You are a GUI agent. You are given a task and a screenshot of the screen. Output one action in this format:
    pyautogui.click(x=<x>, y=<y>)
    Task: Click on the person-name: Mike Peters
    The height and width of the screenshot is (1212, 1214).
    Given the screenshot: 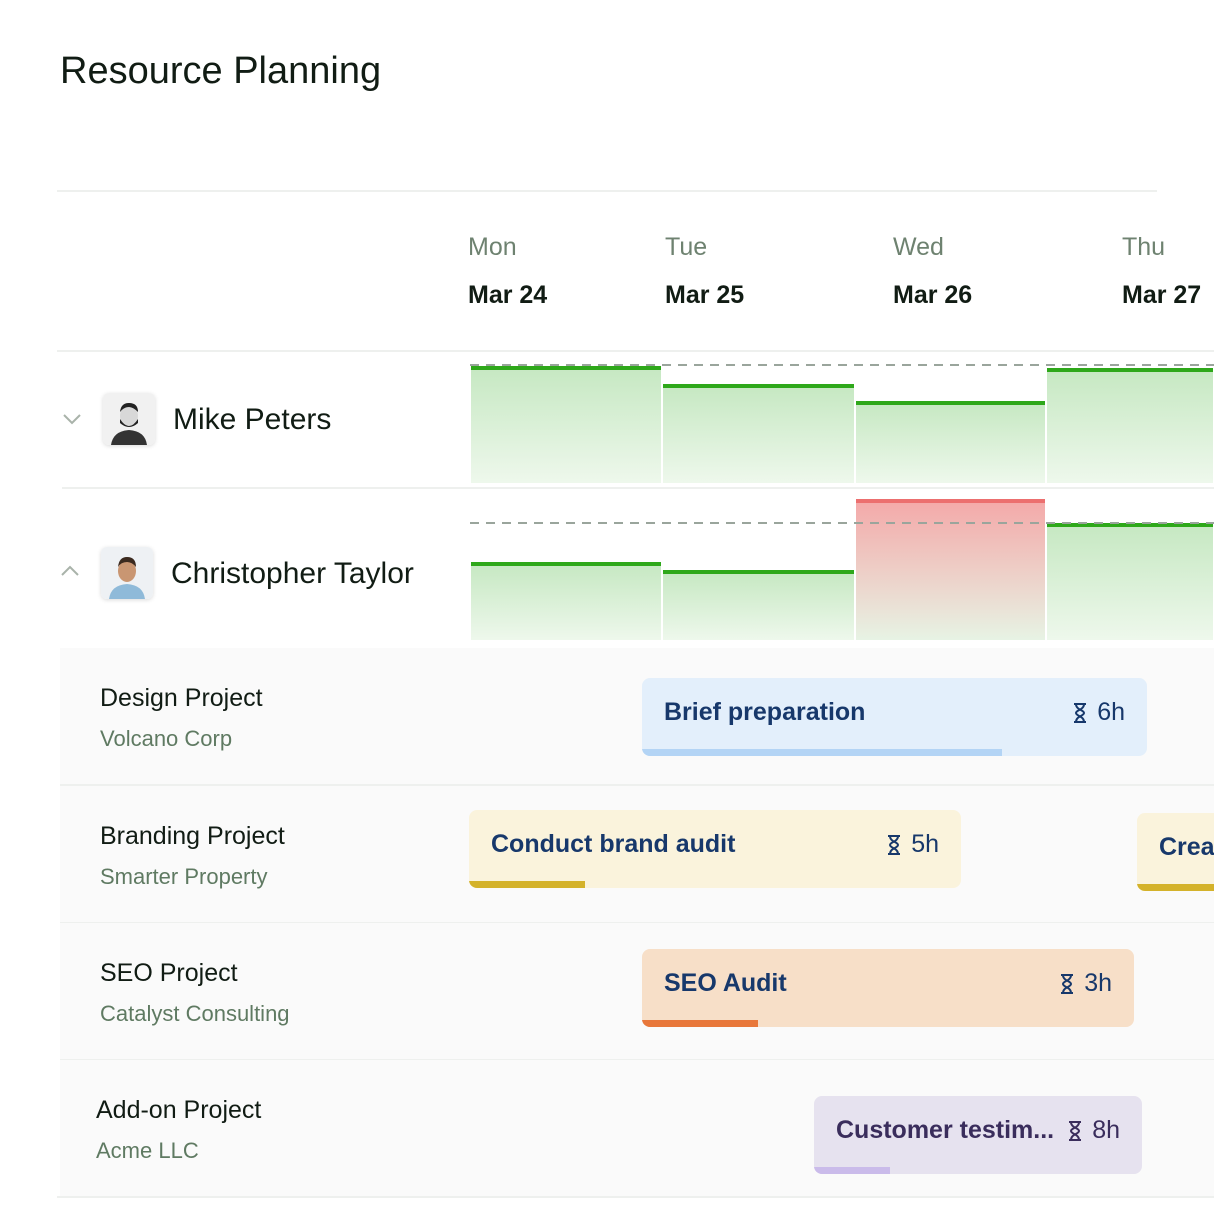 What is the action you would take?
    pyautogui.click(x=252, y=419)
    